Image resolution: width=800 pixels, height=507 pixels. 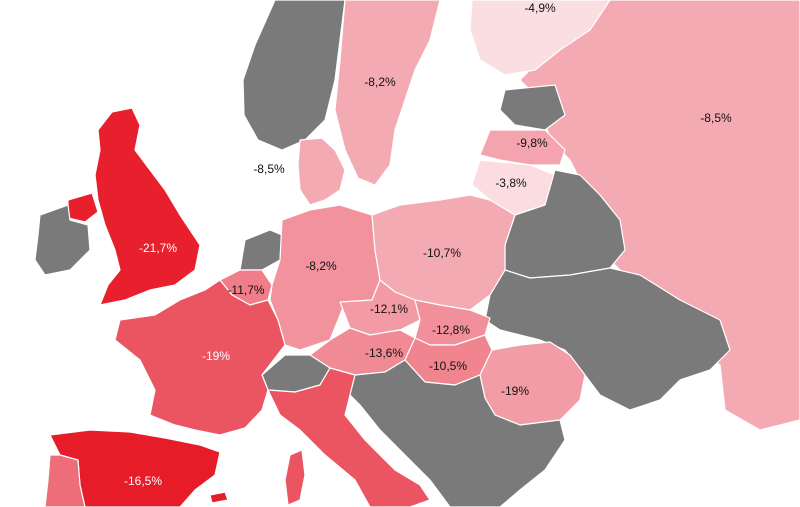 I want to click on label-slovakia: -12,8%, so click(x=451, y=330).